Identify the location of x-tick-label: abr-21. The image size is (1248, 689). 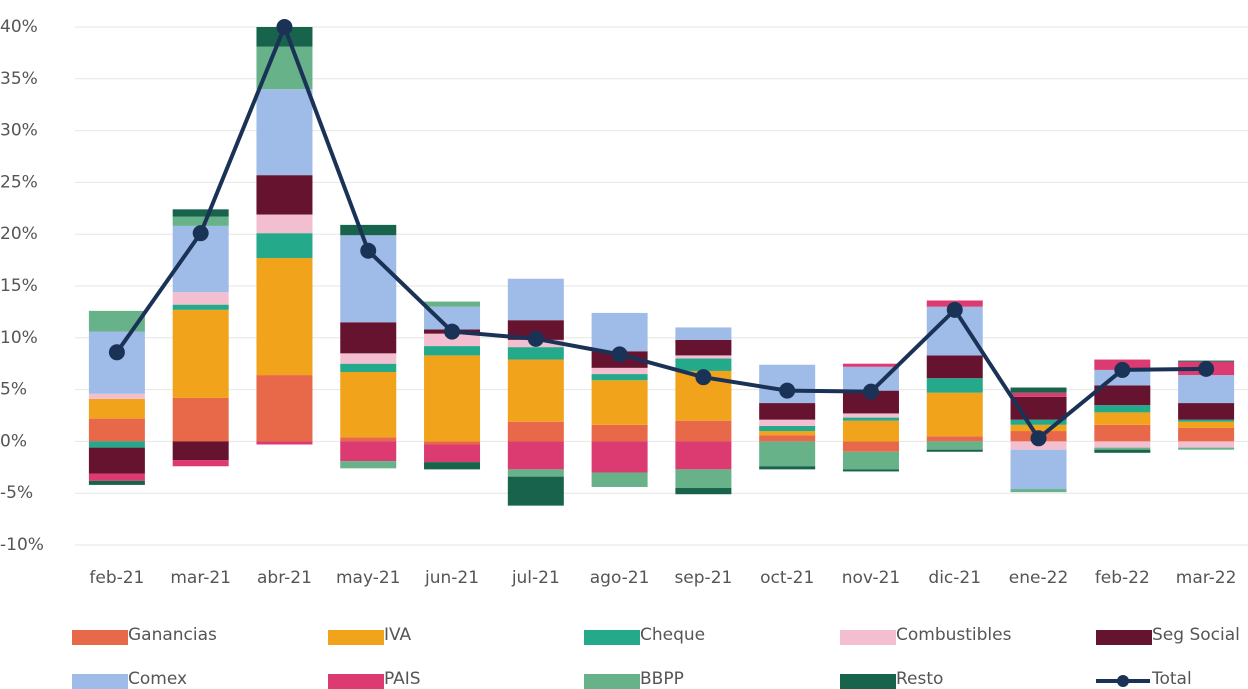
(284, 578).